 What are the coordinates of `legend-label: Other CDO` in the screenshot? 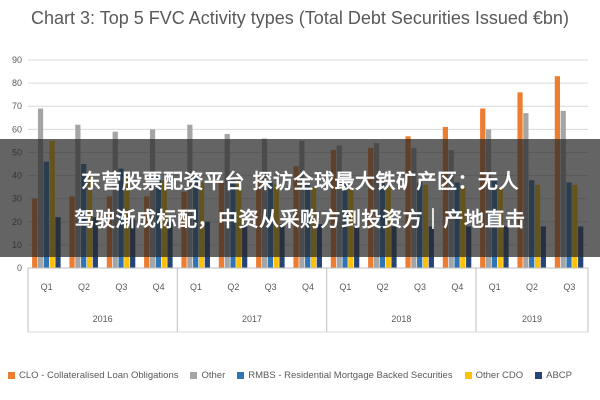 It's located at (499, 375).